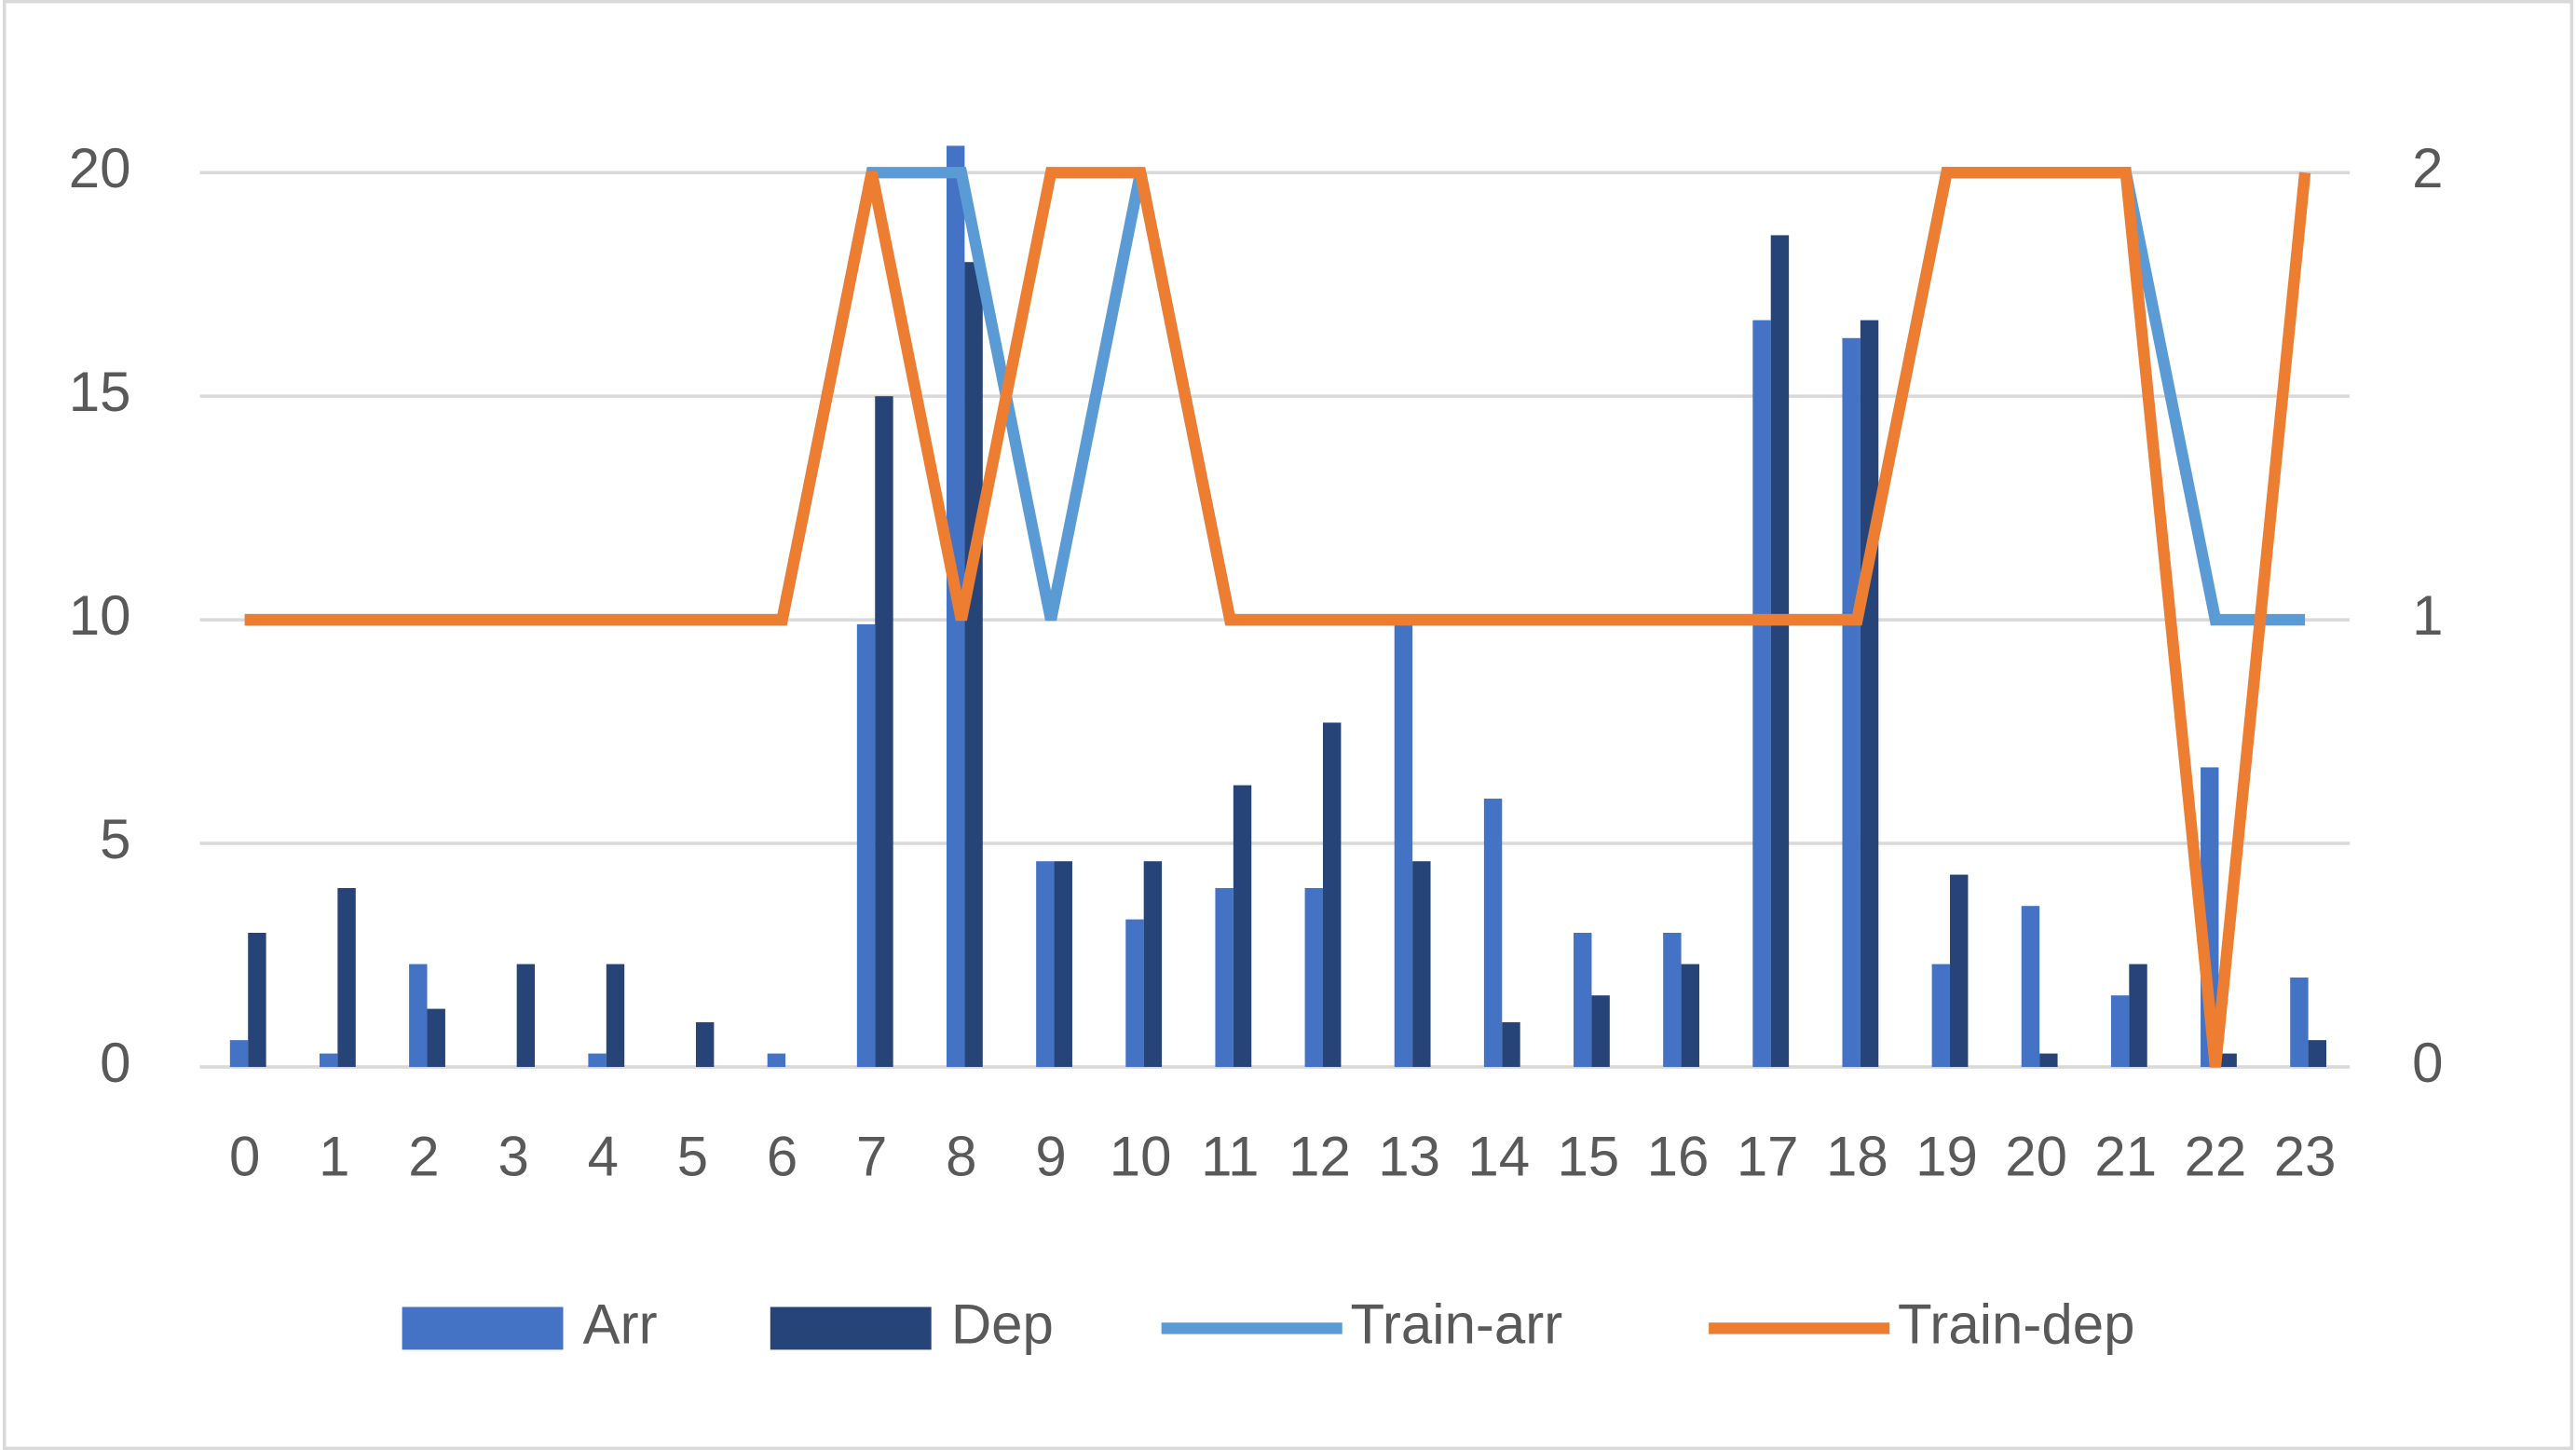 This screenshot has height=1450, width=2576. Describe the element at coordinates (1141, 1156) in the screenshot. I see `x-tick-label: 10` at that location.